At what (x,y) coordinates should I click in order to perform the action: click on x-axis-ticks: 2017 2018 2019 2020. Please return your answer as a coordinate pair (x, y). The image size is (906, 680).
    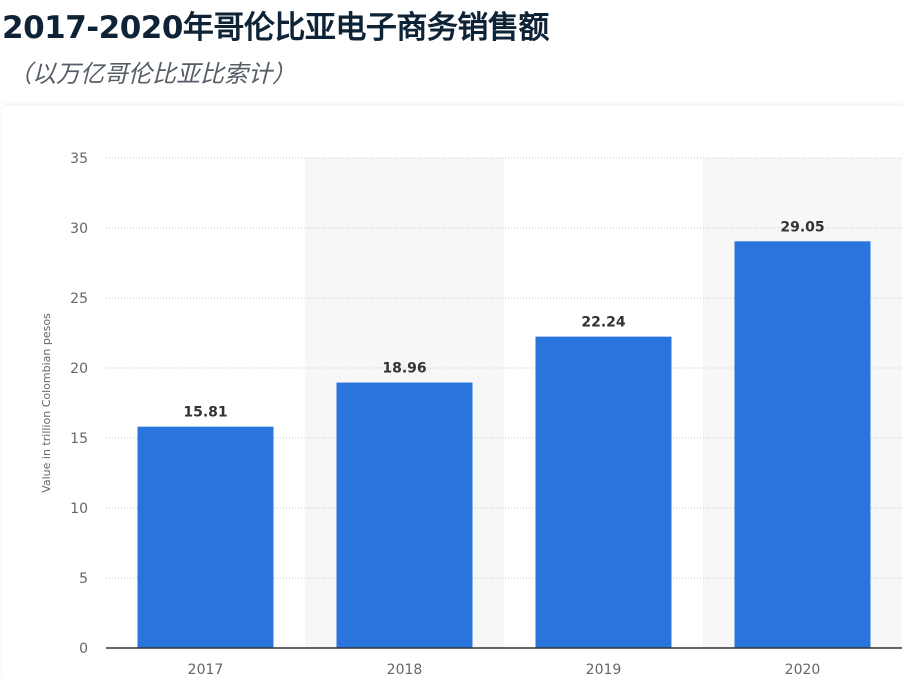
    Looking at the image, I should click on (504, 670).